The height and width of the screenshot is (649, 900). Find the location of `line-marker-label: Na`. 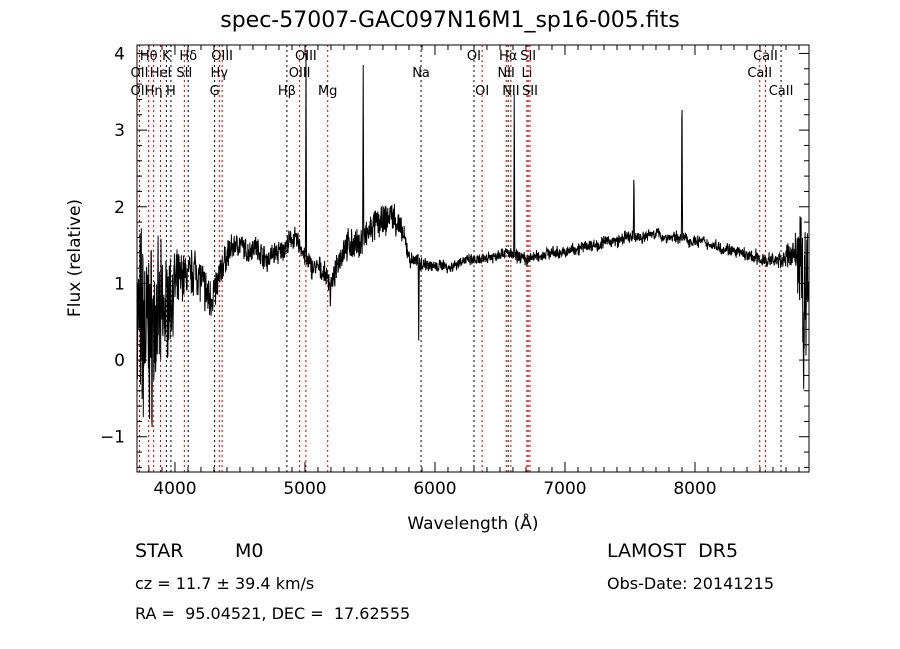

line-marker-label: Na is located at coordinates (421, 73).